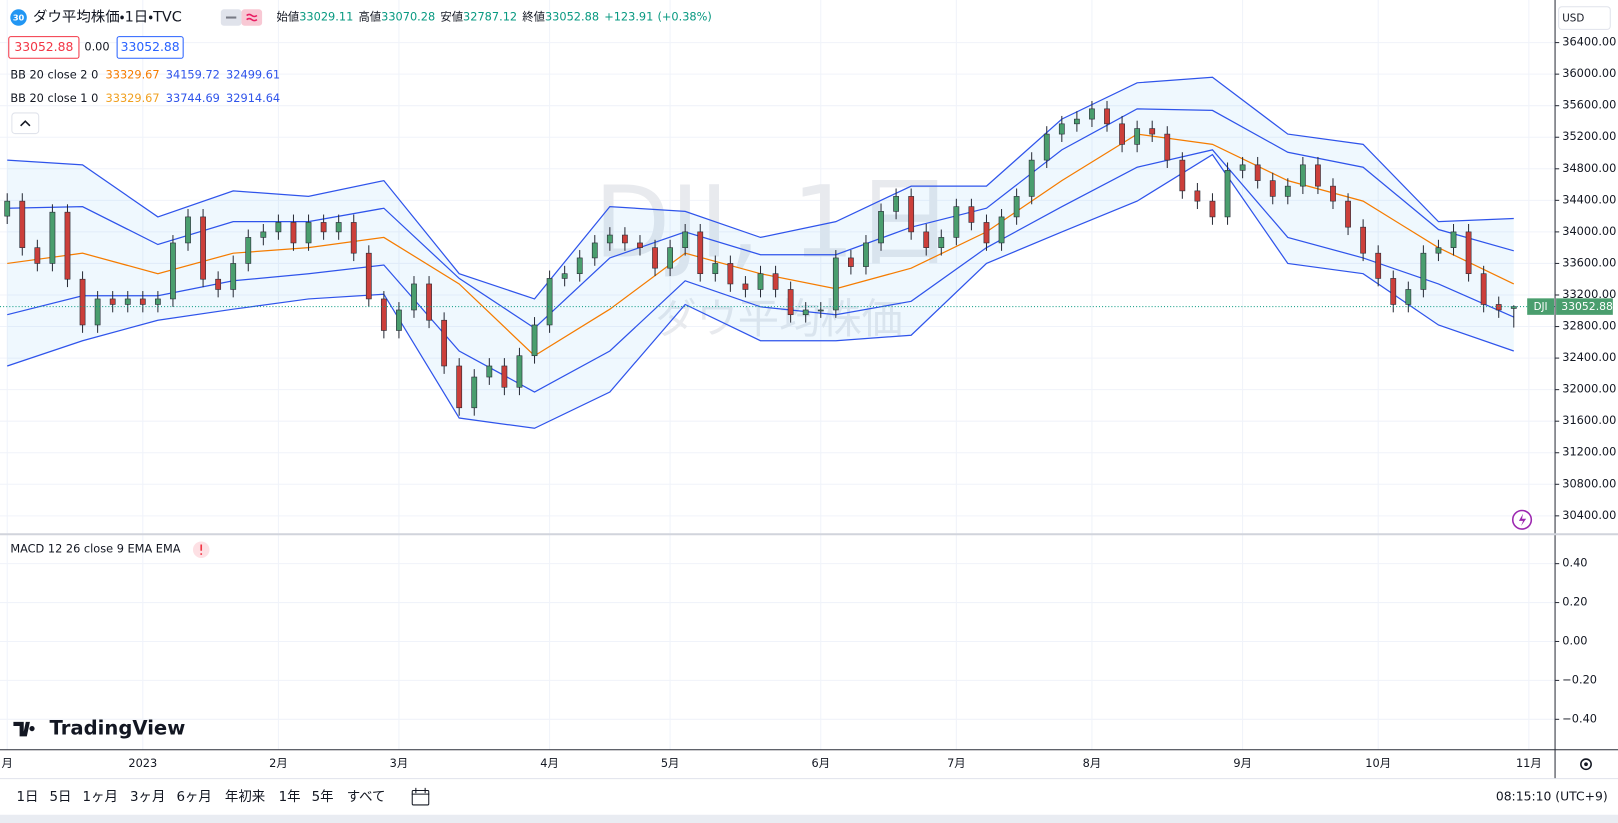 Image resolution: width=1618 pixels, height=823 pixels. I want to click on buy-price: 33052.88, so click(150, 47).